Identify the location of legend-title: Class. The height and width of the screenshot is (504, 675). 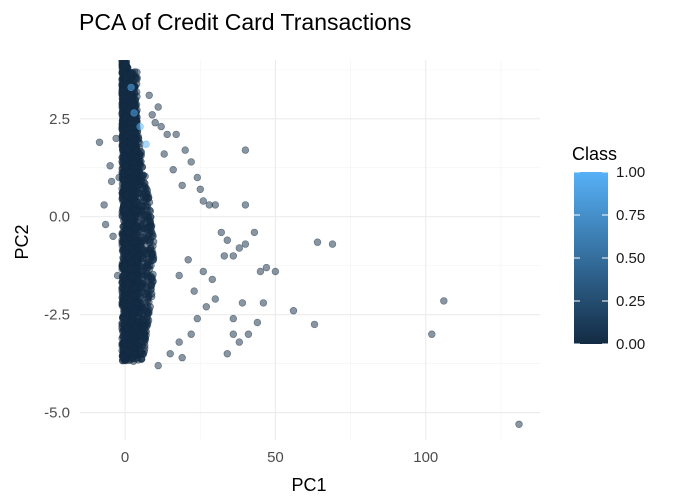
(594, 154).